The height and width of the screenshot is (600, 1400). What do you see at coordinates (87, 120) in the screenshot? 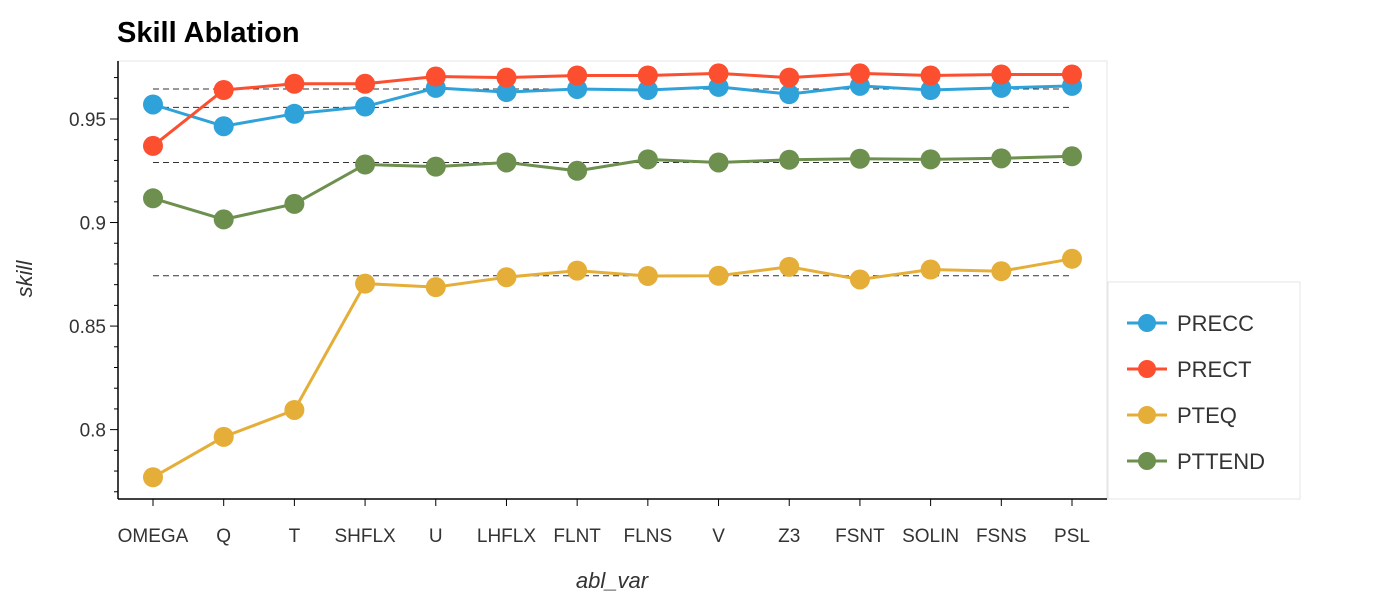
I see `y-tick-label: 0.95` at bounding box center [87, 120].